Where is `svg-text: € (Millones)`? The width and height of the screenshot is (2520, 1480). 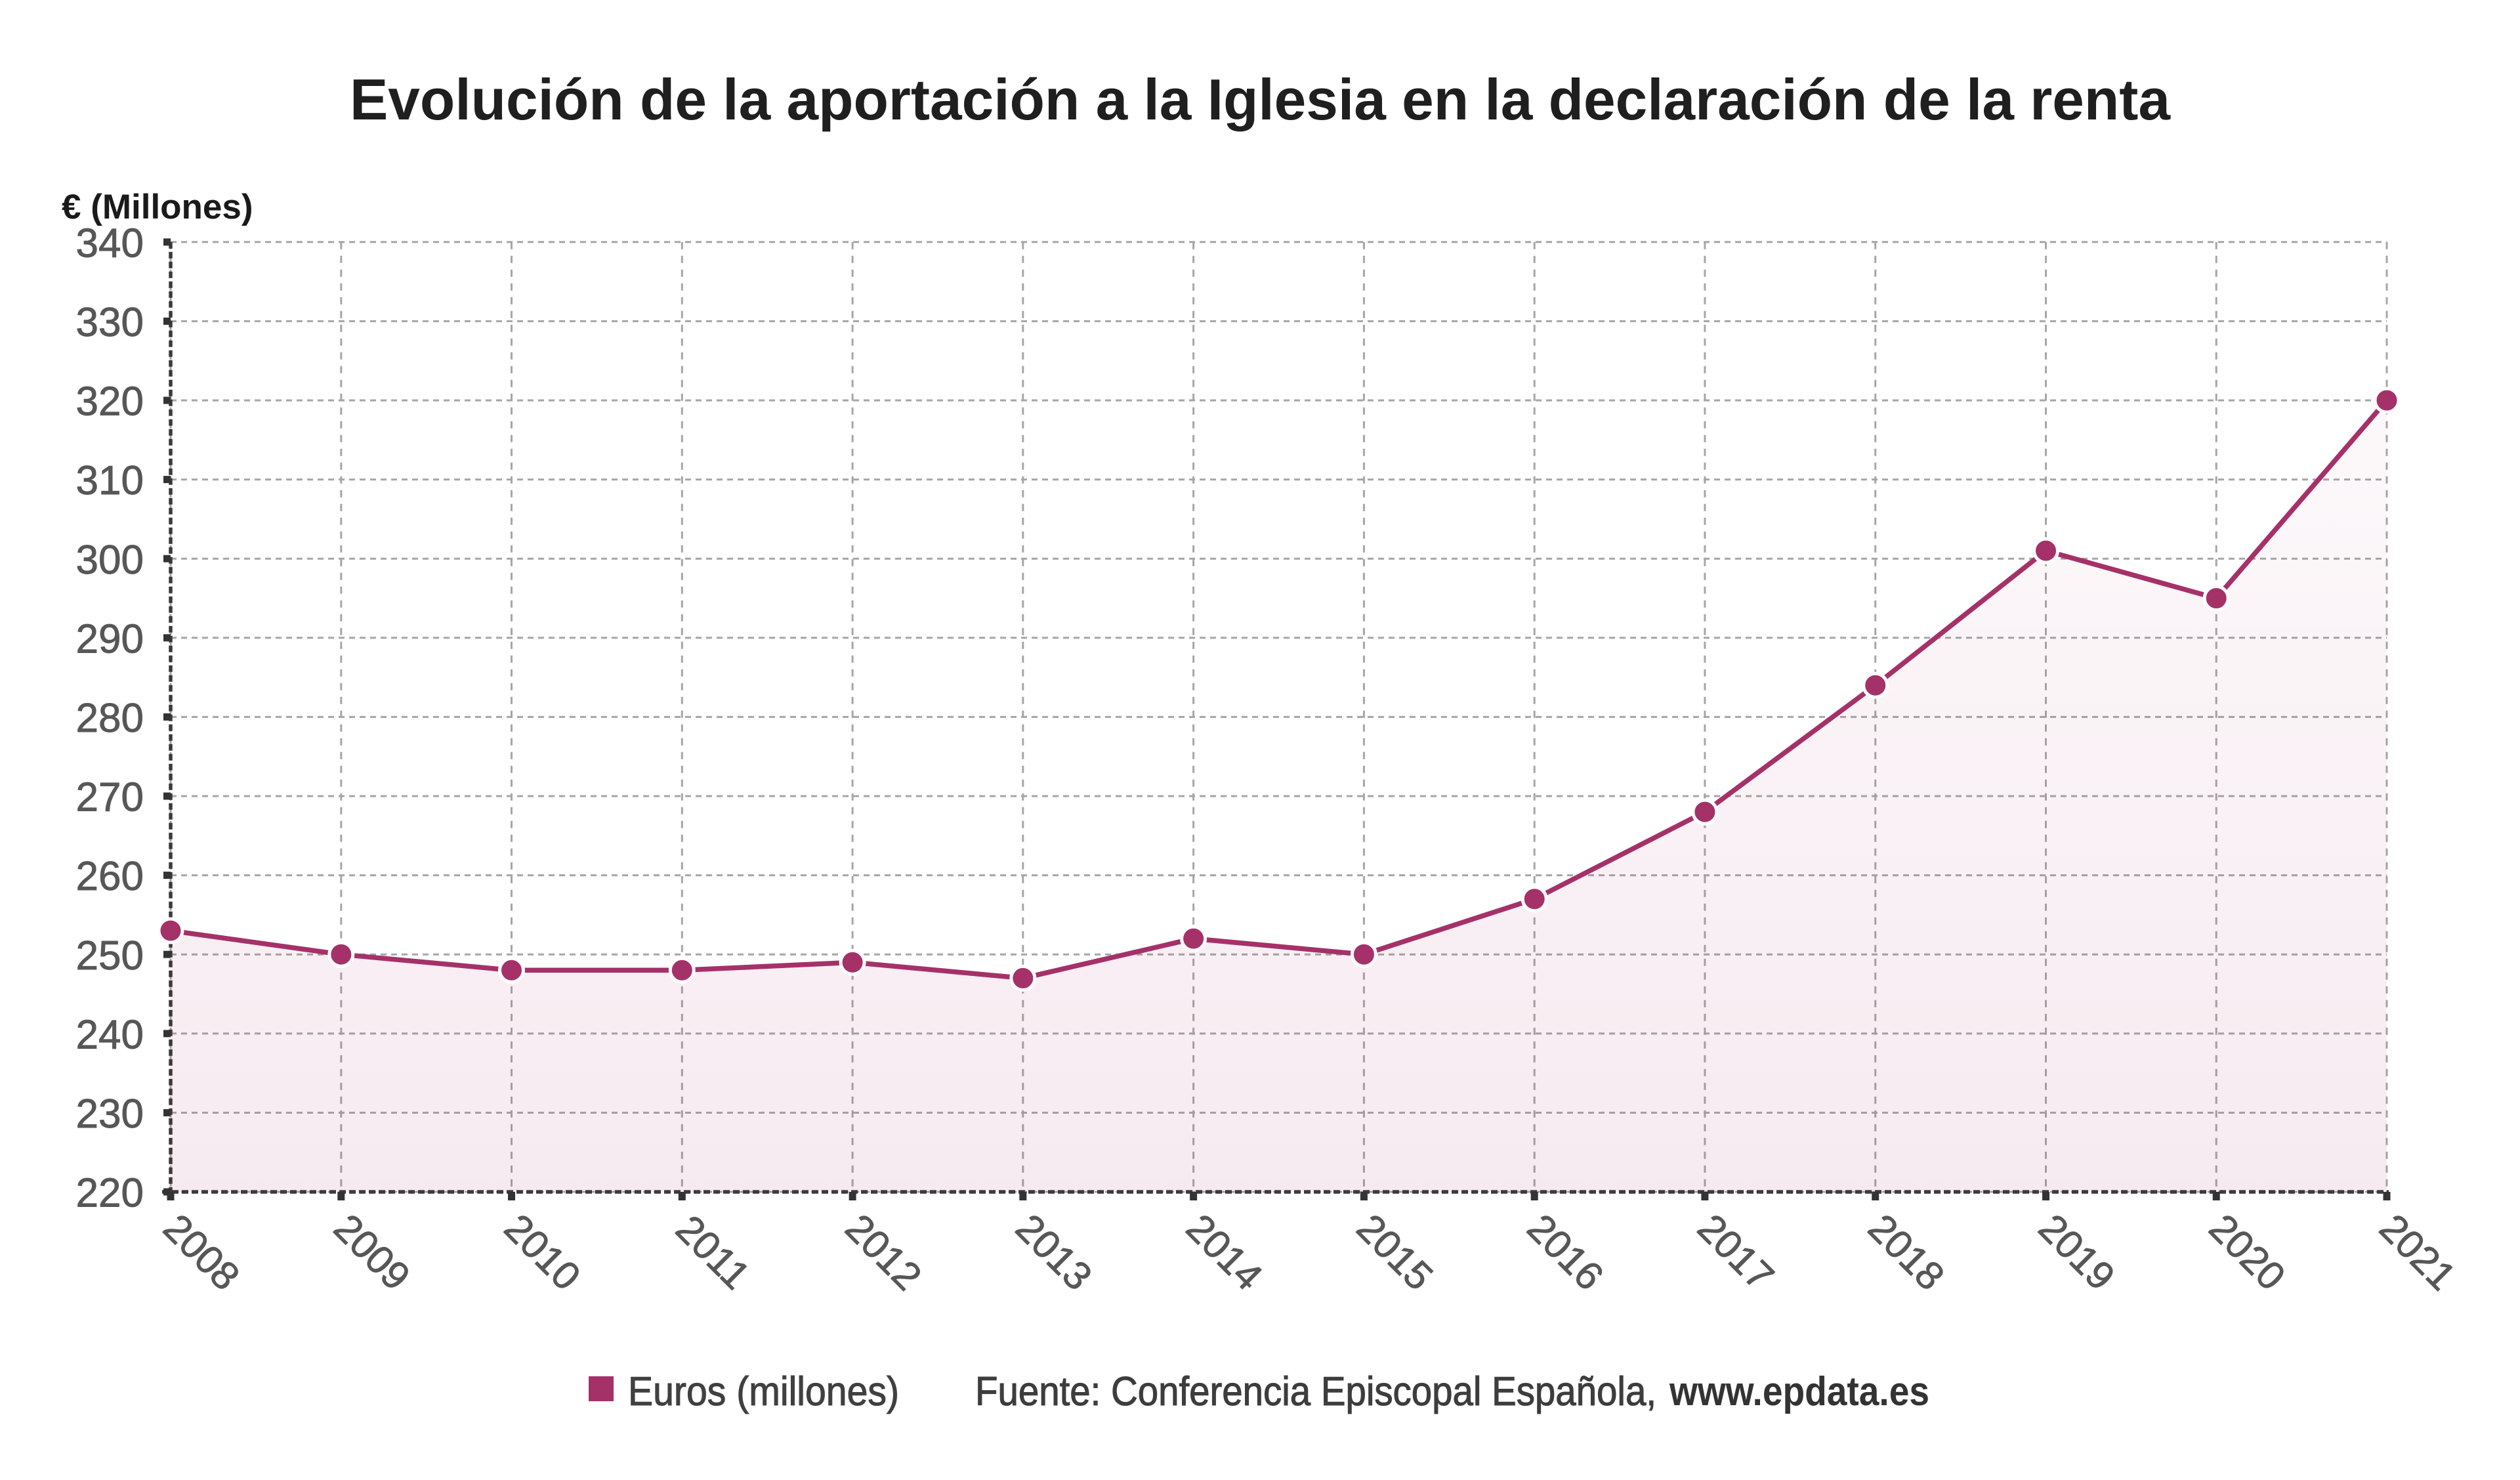 svg-text: € (Millones) is located at coordinates (157, 207).